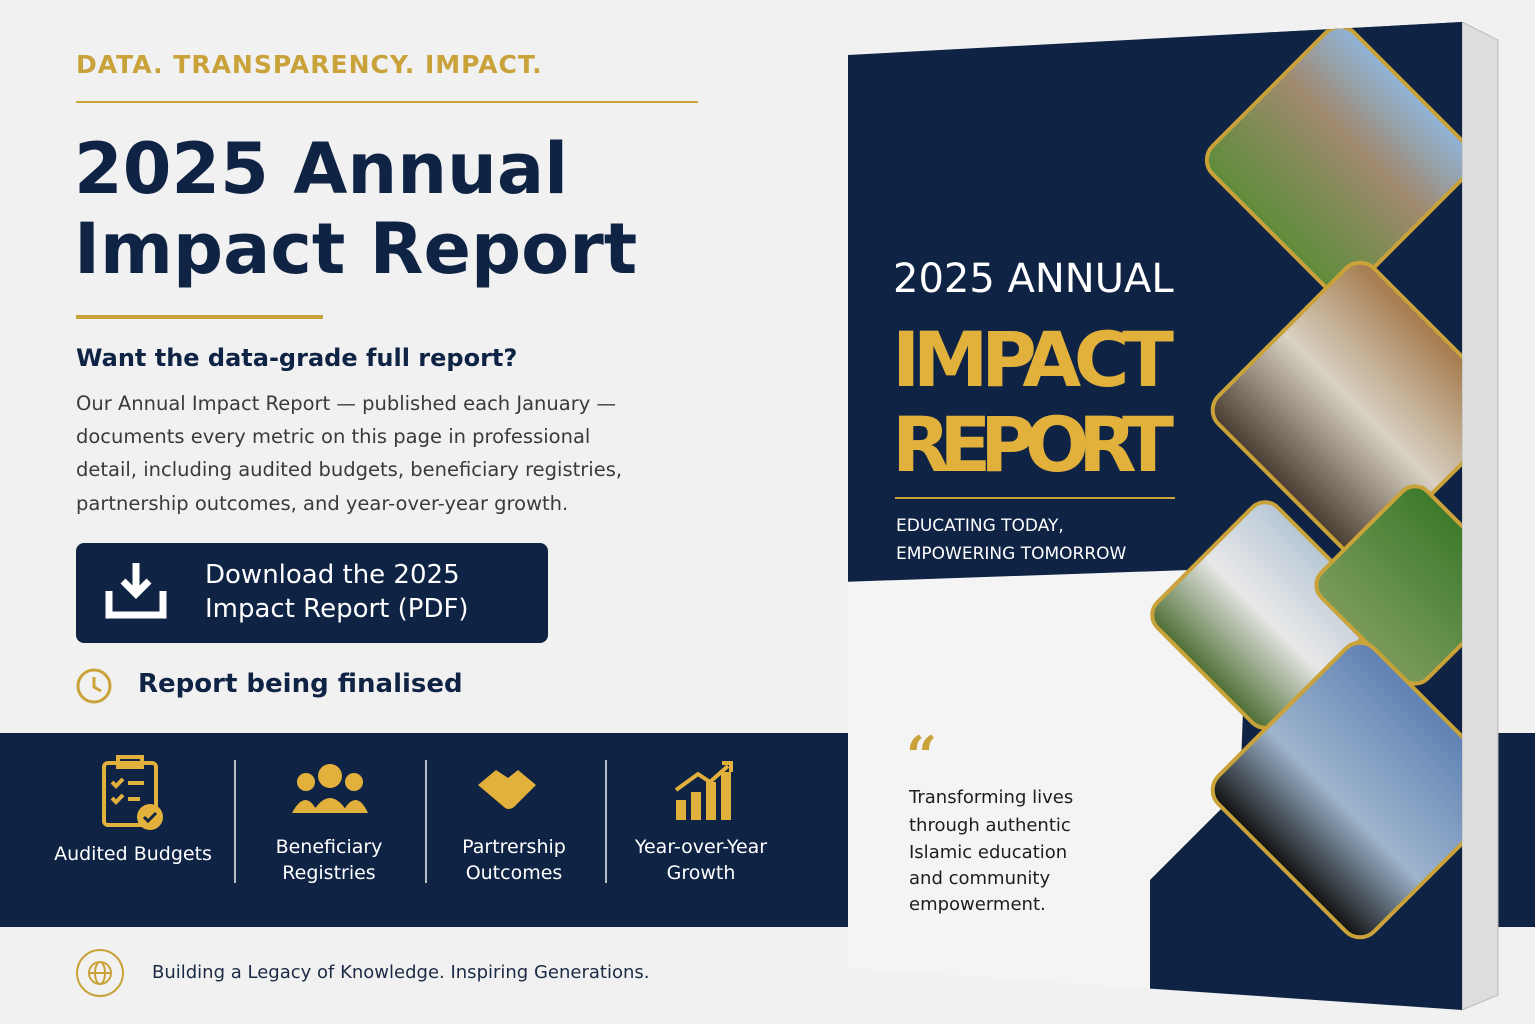 The width and height of the screenshot is (1535, 1024). I want to click on title: Impact Report, so click(356, 249).